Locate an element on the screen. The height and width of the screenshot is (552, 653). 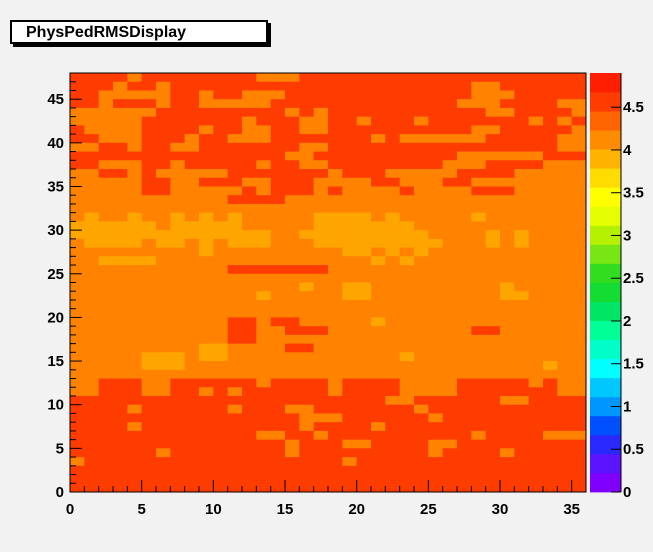
palette-tick-label: 2 is located at coordinates (627, 321).